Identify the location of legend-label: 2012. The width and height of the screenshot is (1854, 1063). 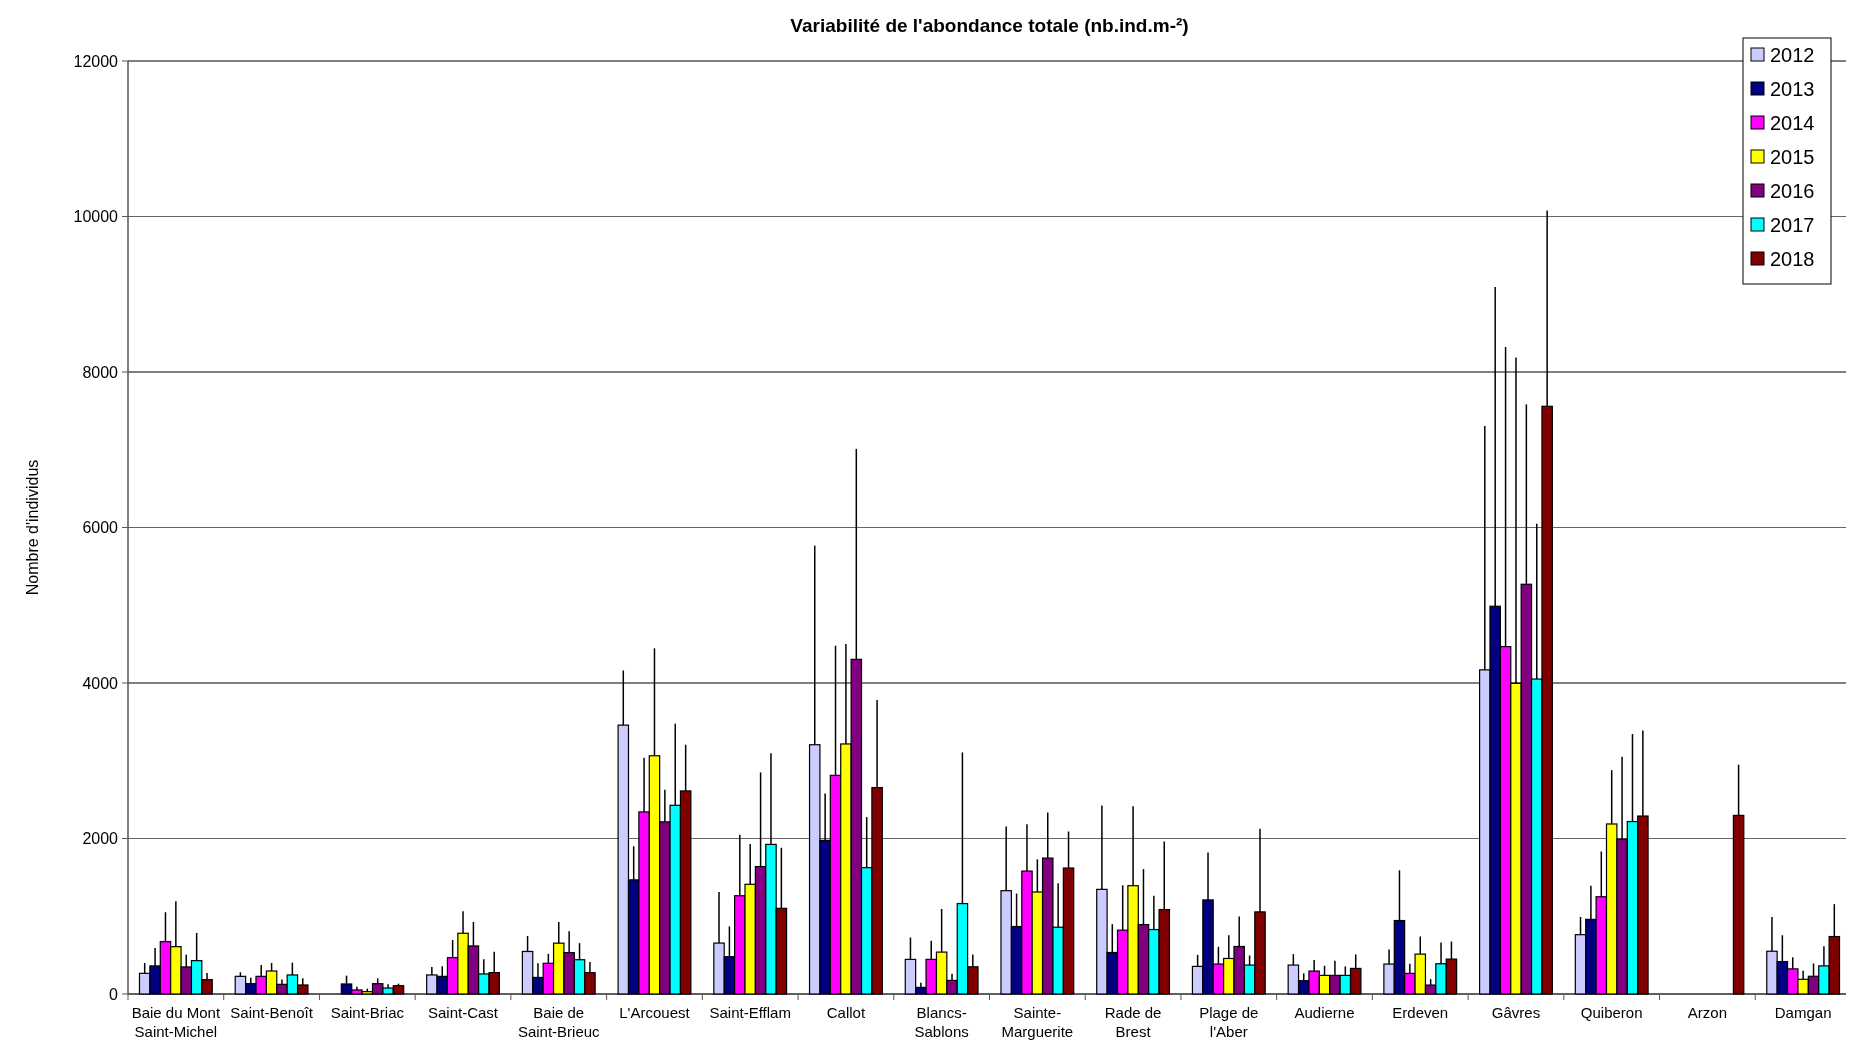
(1792, 55).